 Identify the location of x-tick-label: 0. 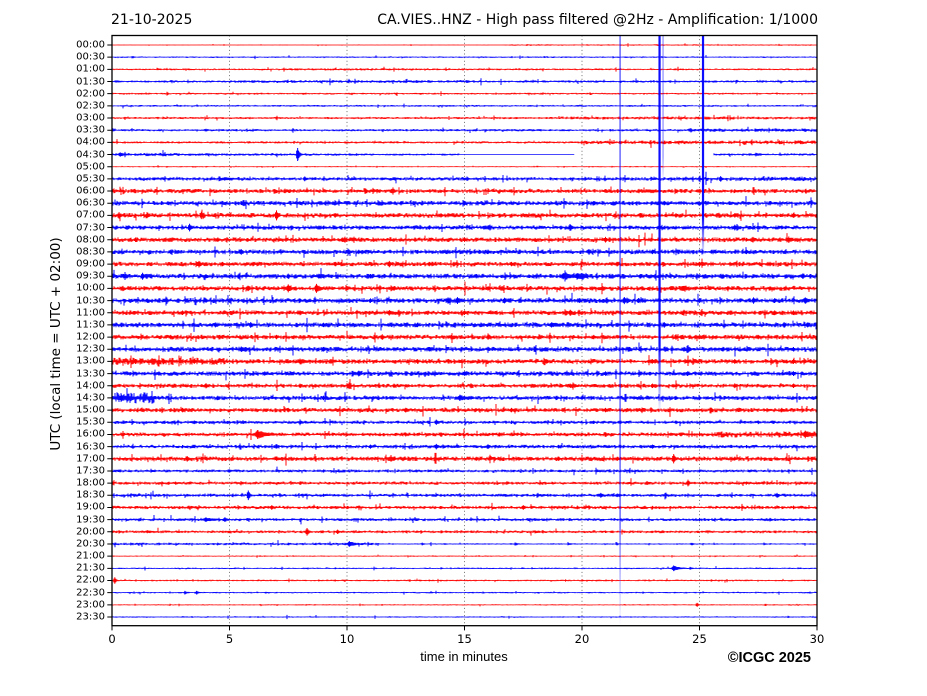
(112, 639).